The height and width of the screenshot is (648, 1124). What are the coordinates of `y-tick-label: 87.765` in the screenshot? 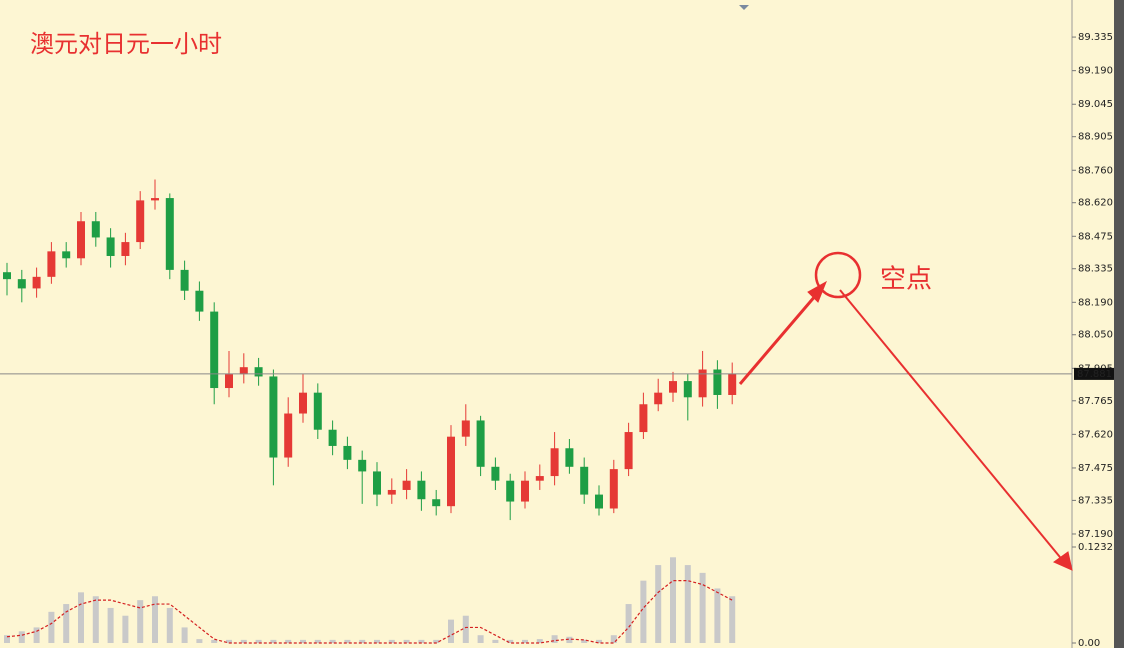 It's located at (1095, 401).